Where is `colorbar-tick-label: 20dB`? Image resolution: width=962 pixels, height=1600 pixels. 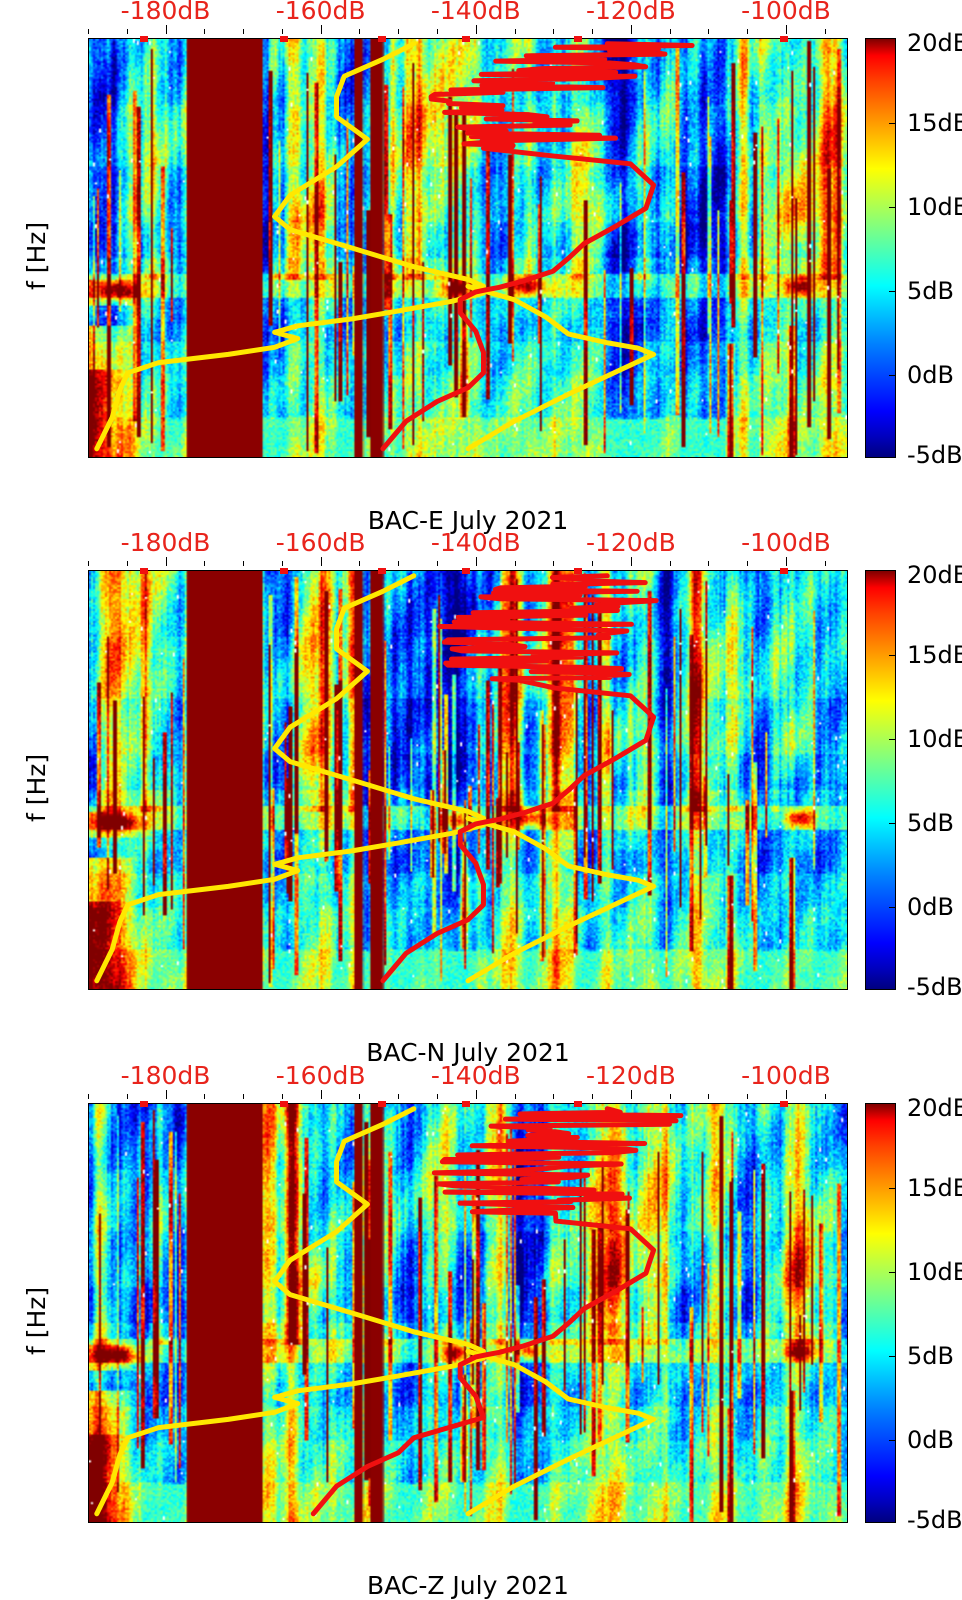
colorbar-tick-label: 20dB is located at coordinates (934, 575).